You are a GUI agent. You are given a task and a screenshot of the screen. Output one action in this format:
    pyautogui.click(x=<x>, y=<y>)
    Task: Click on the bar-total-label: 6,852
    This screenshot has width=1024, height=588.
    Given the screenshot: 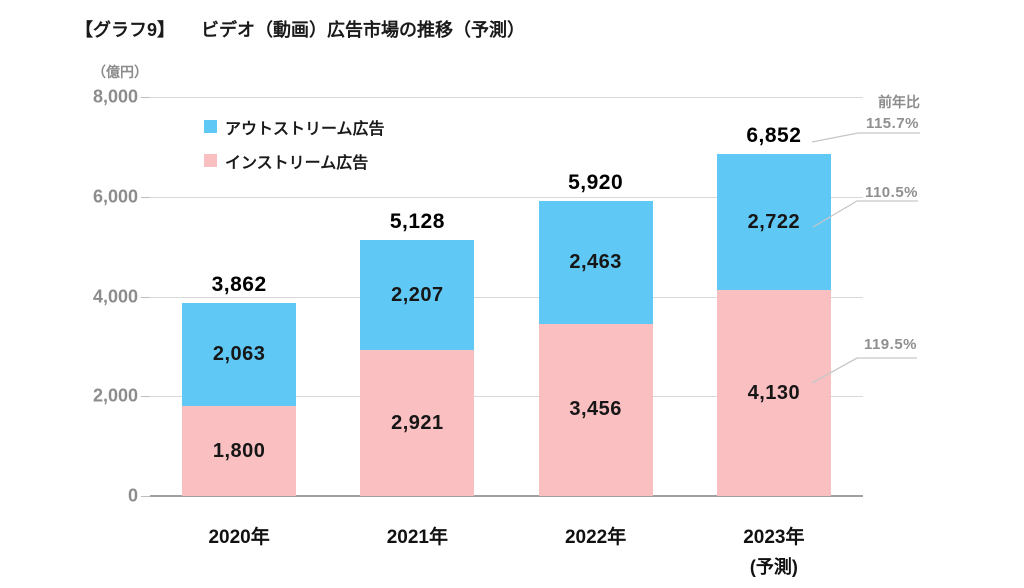 What is the action you would take?
    pyautogui.click(x=774, y=136)
    